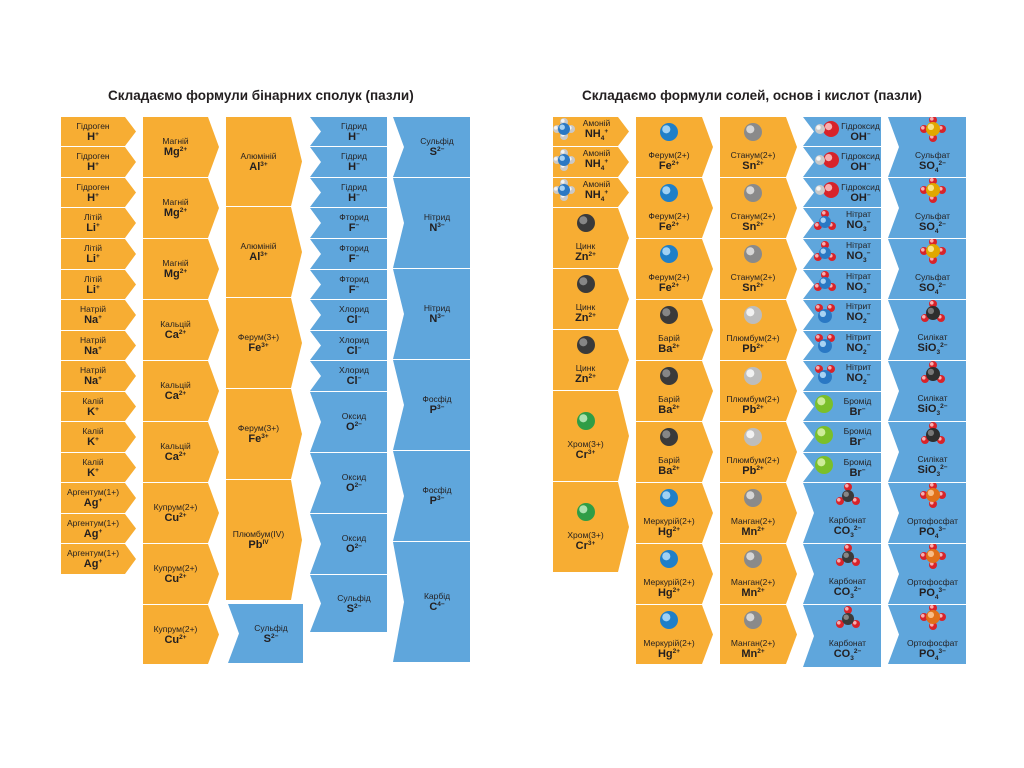  I want to click on puzzle-piece: Карбід C4−, so click(431, 602).